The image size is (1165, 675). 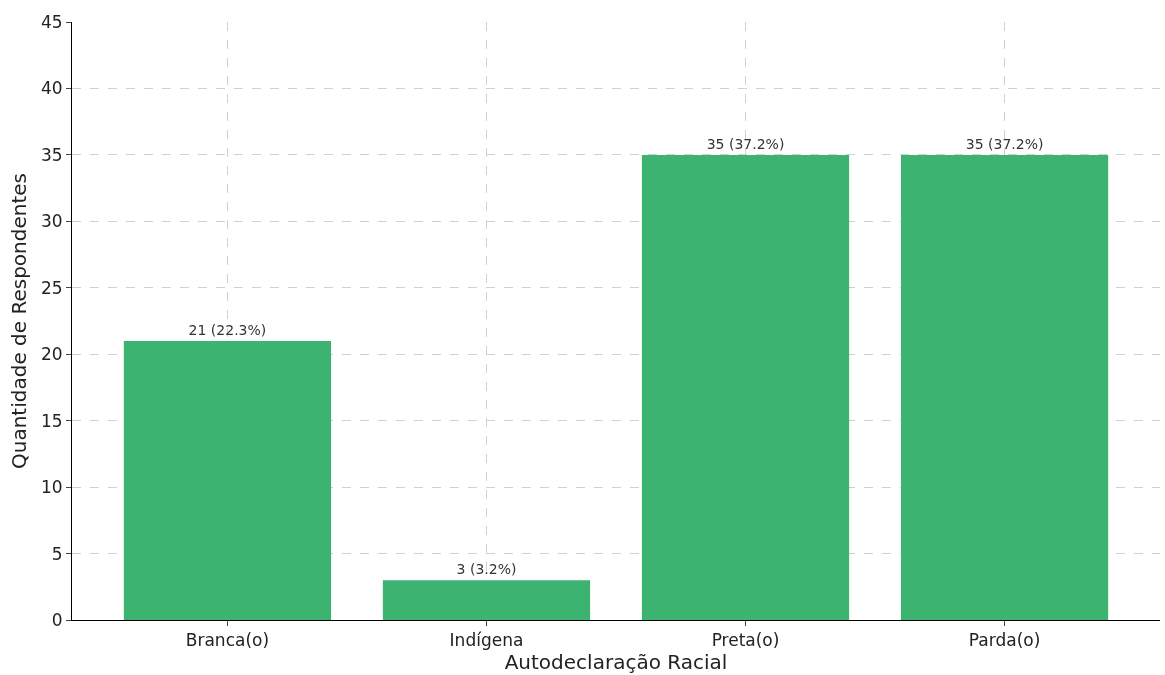 What do you see at coordinates (1004, 640) in the screenshot?
I see `x-tick-label: Parda(o)` at bounding box center [1004, 640].